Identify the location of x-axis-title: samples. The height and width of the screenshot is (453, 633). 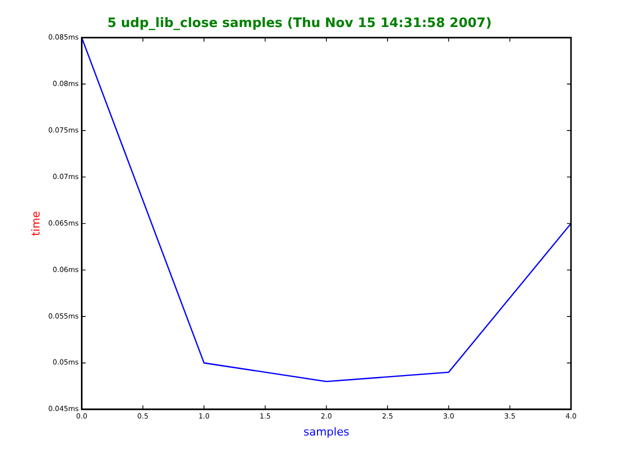
(326, 431).